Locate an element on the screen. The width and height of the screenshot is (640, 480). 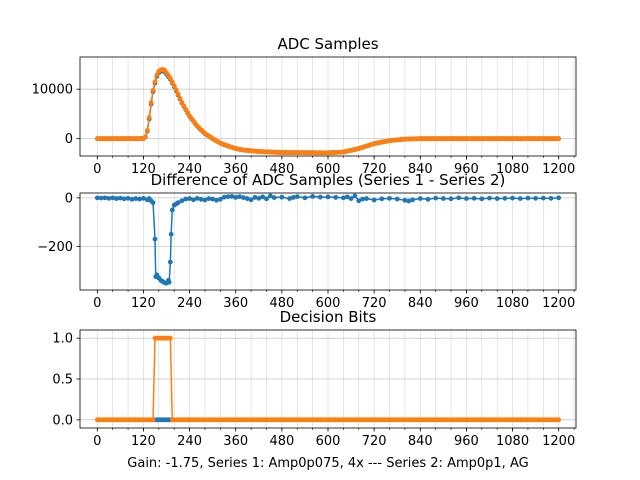
x-tick-label: 480 is located at coordinates (281, 169).